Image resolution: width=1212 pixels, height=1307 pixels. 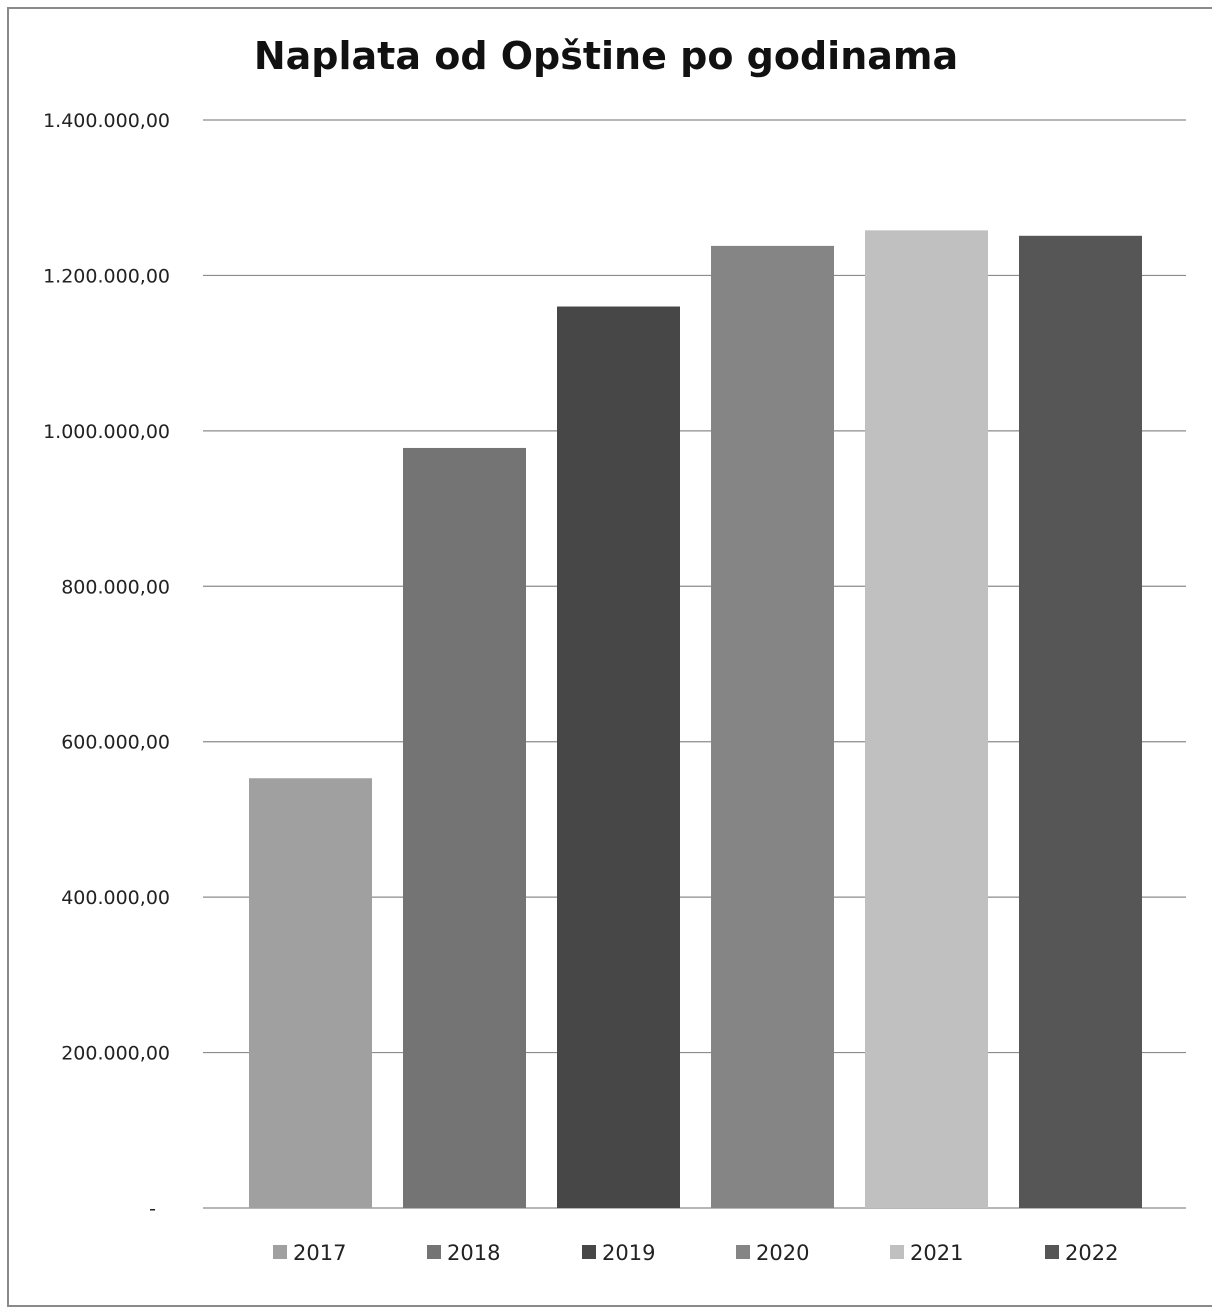 What do you see at coordinates (280, 1252) in the screenshot?
I see `legend-swatch-2017` at bounding box center [280, 1252].